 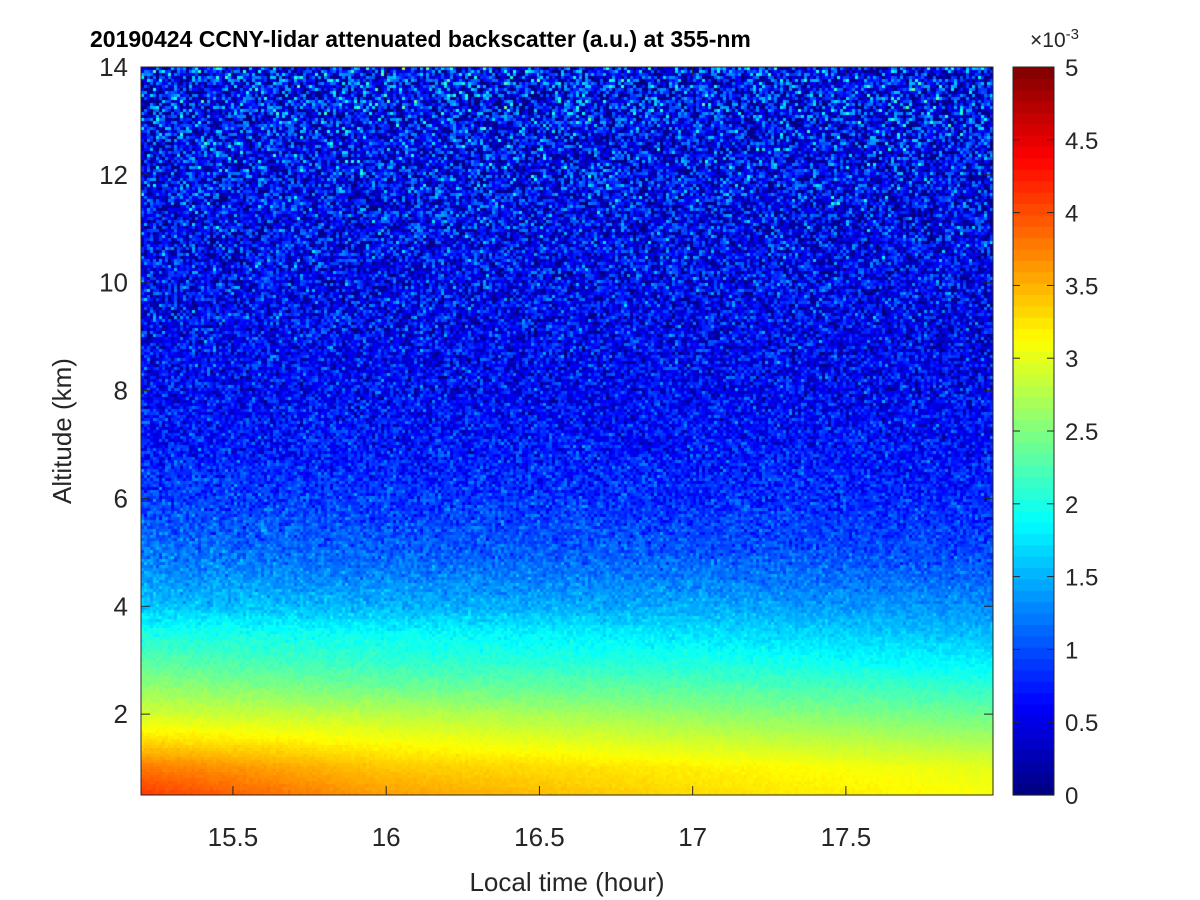 What do you see at coordinates (566, 882) in the screenshot?
I see `x-axis-label: Local time (hour)` at bounding box center [566, 882].